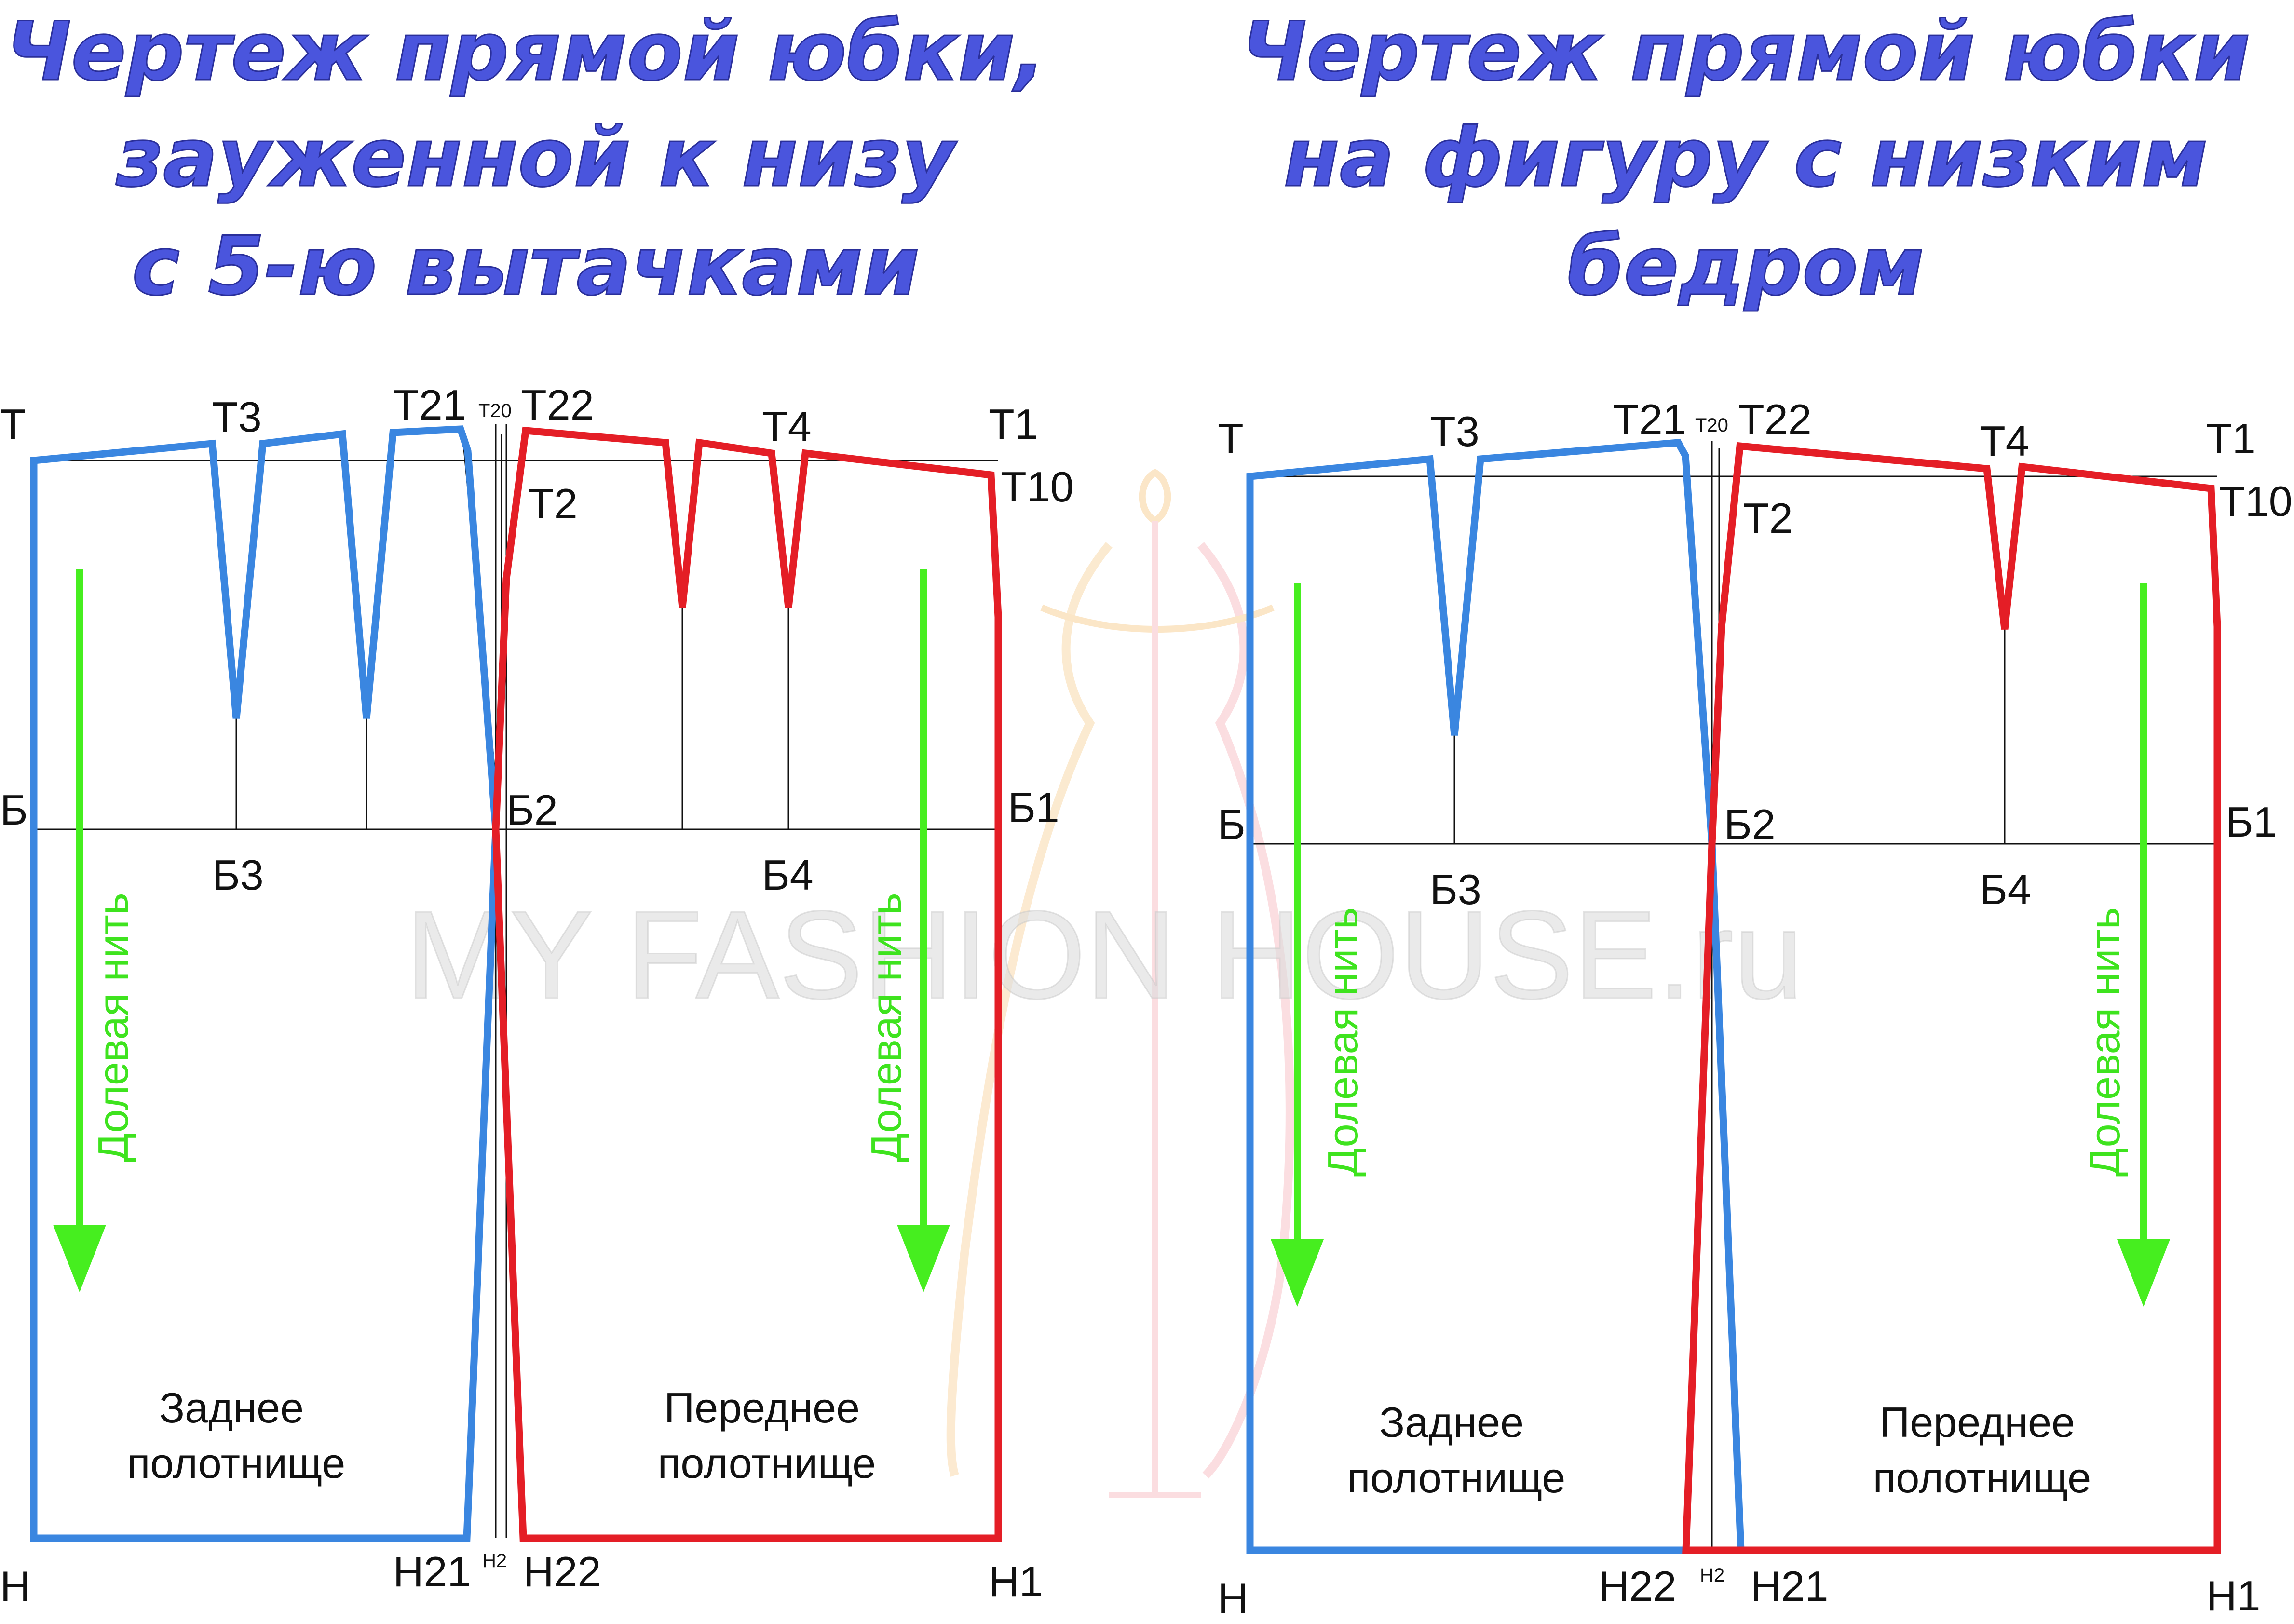  Describe the element at coordinates (2105, 1042) in the screenshot. I see `right-front-grain-label: Долевая нить` at that location.